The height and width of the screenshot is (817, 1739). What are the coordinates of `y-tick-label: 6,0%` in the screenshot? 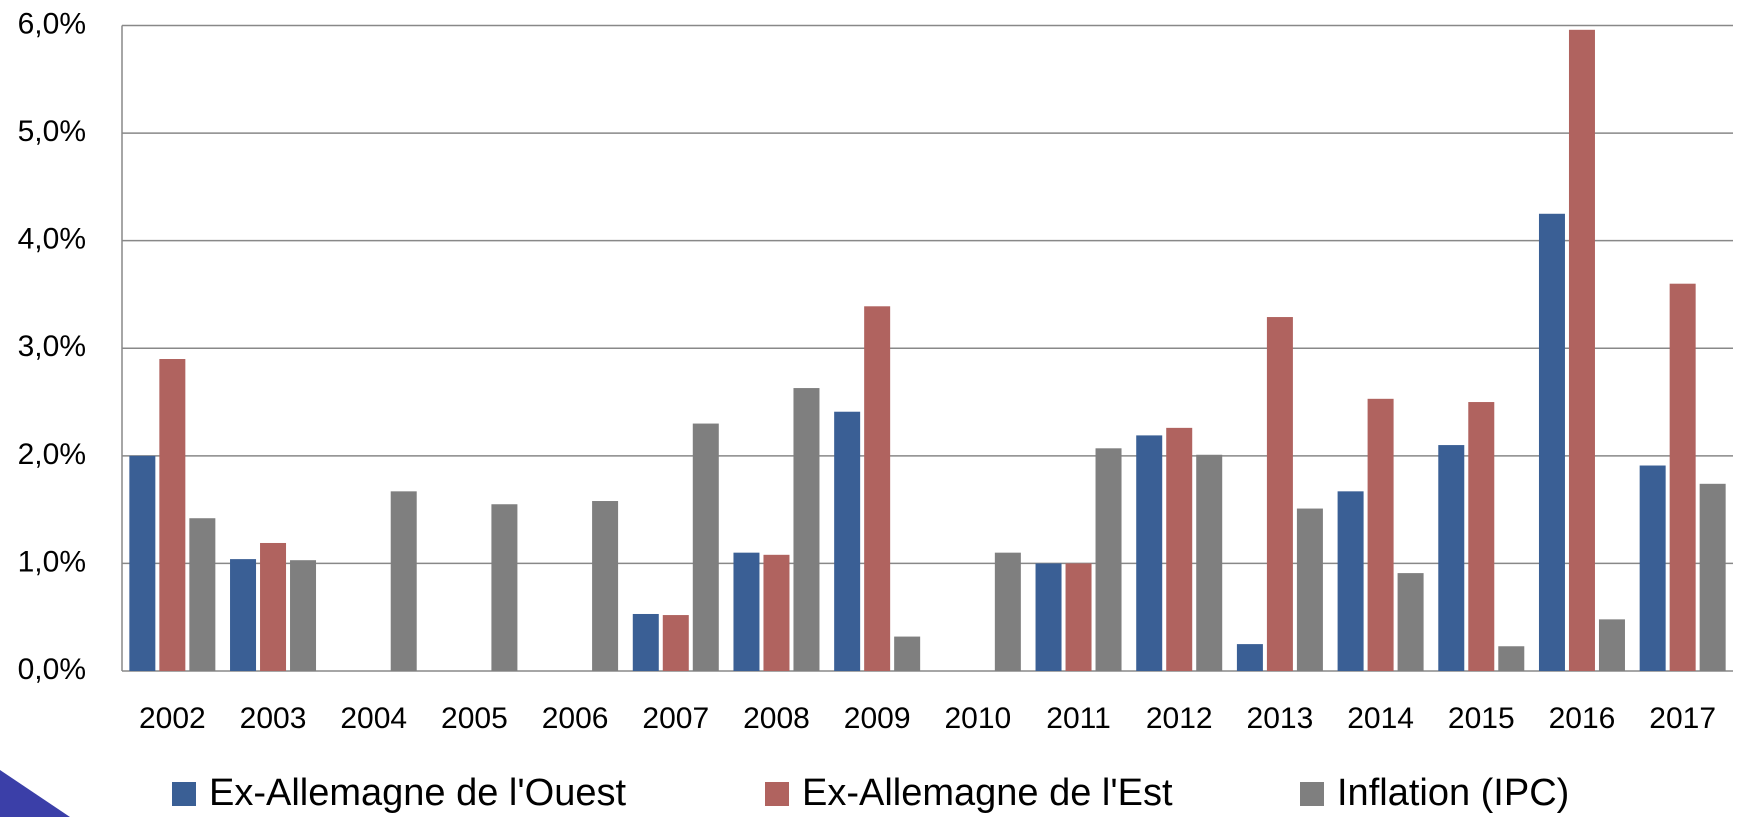 It's located at (52, 23).